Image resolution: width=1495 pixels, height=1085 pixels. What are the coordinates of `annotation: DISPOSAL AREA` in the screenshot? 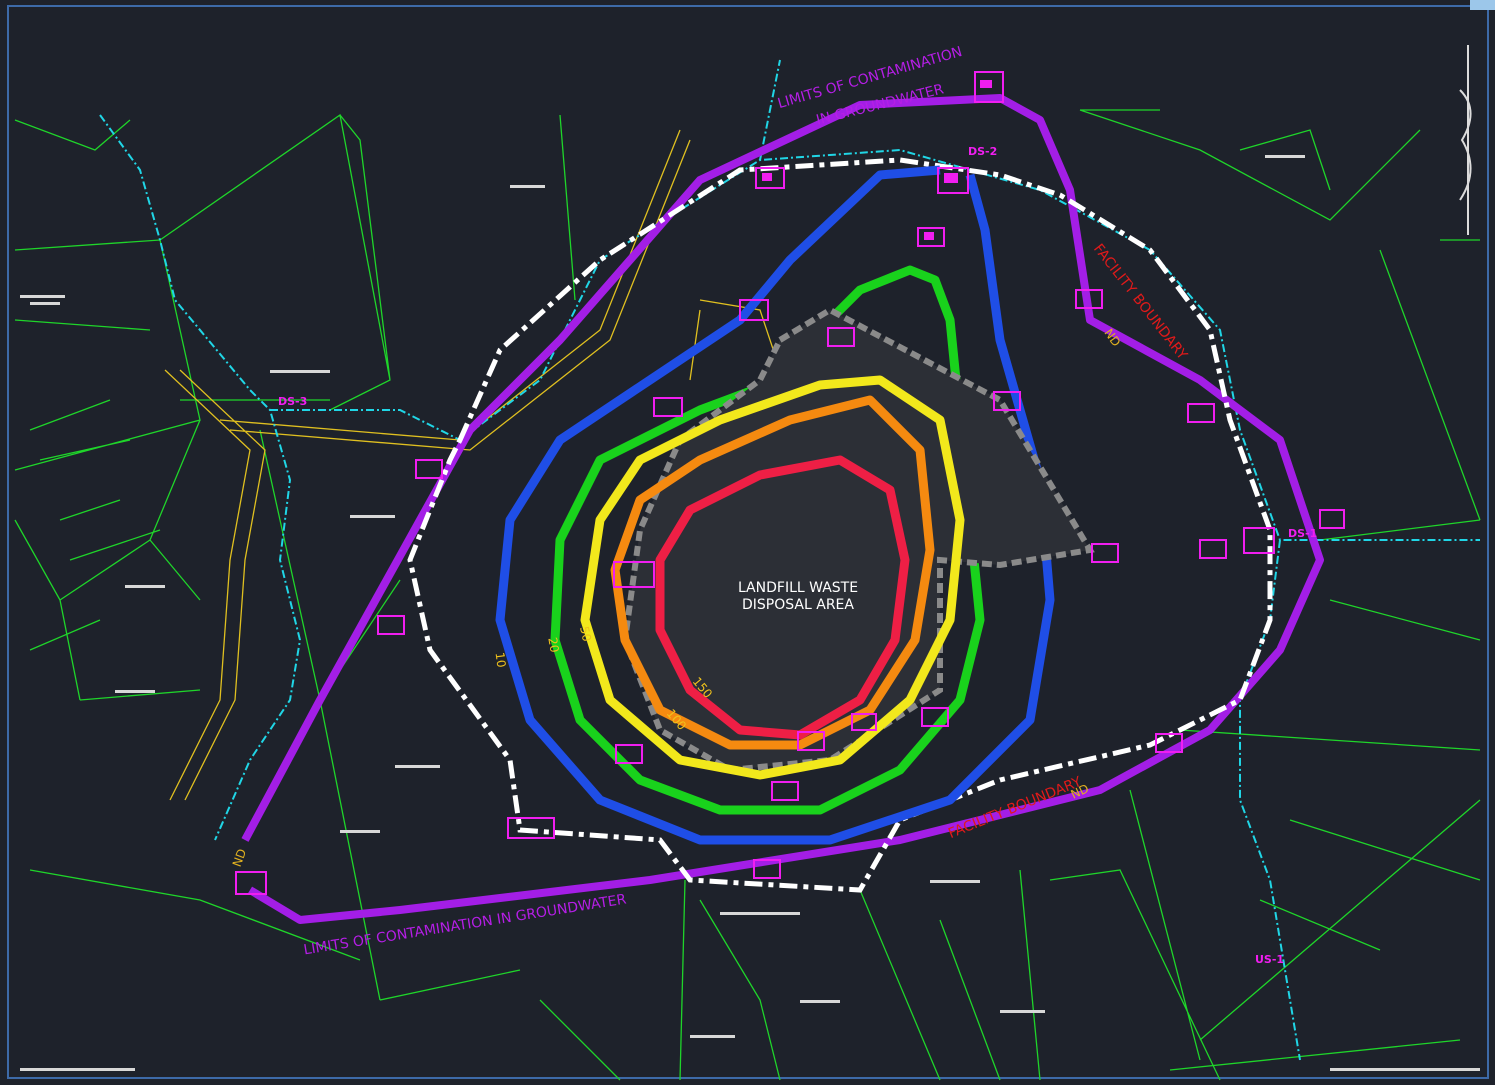 It's located at (798, 605).